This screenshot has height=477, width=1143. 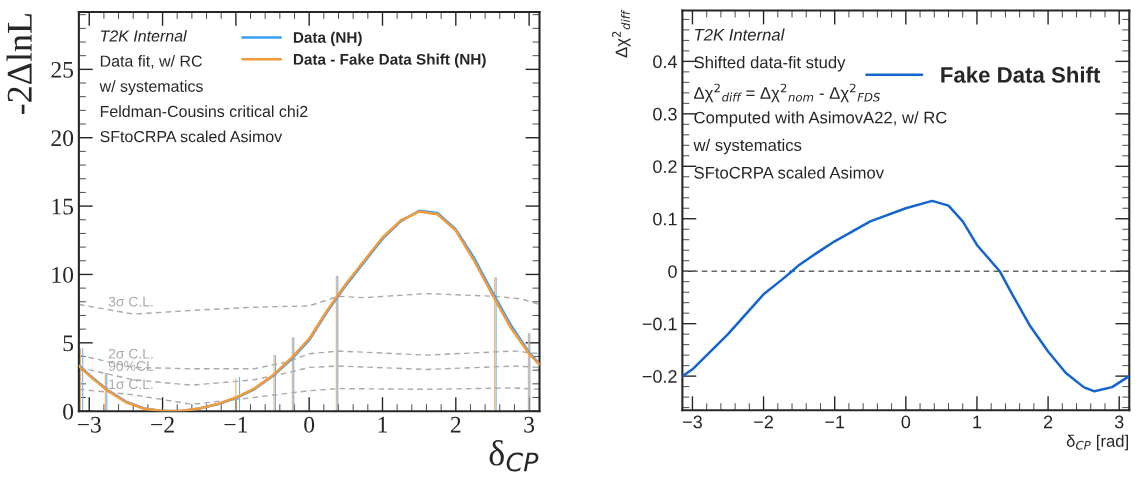 What do you see at coordinates (1097, 442) in the screenshot?
I see `x-axis-title: δ$_{CP}$ [rad]` at bounding box center [1097, 442].